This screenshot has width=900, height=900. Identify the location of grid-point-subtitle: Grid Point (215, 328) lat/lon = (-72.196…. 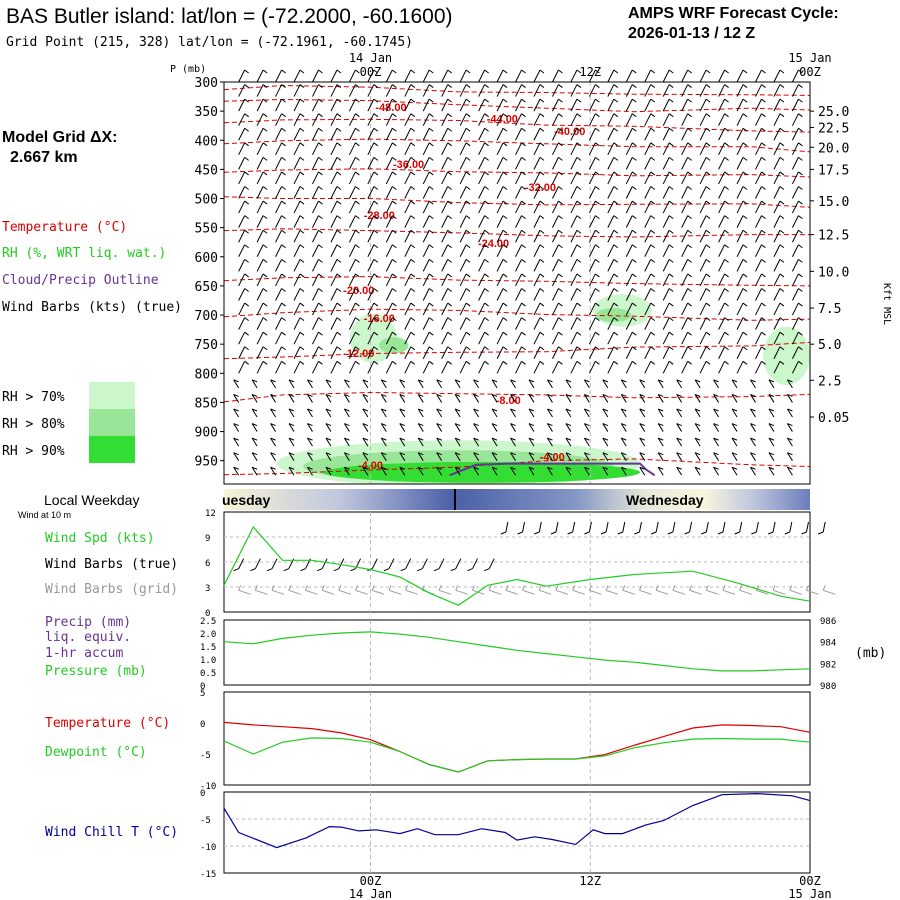
(209, 42).